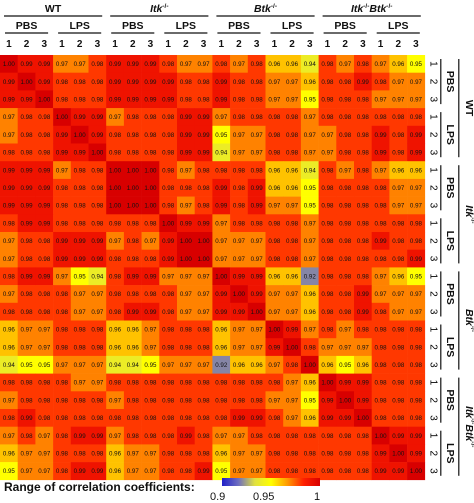 The width and height of the screenshot is (474, 503). I want to click on row-replicate-label: 1, so click(432, 330).